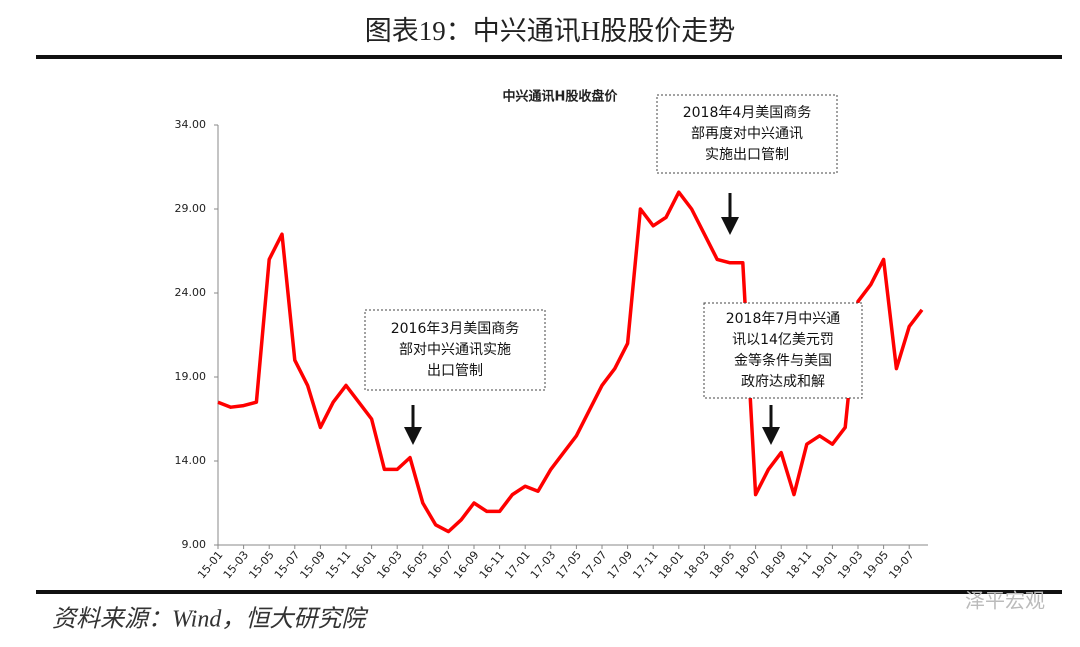 The image size is (1080, 647). Describe the element at coordinates (876, 565) in the screenshot. I see `x-tick-label: 19-05` at that location.